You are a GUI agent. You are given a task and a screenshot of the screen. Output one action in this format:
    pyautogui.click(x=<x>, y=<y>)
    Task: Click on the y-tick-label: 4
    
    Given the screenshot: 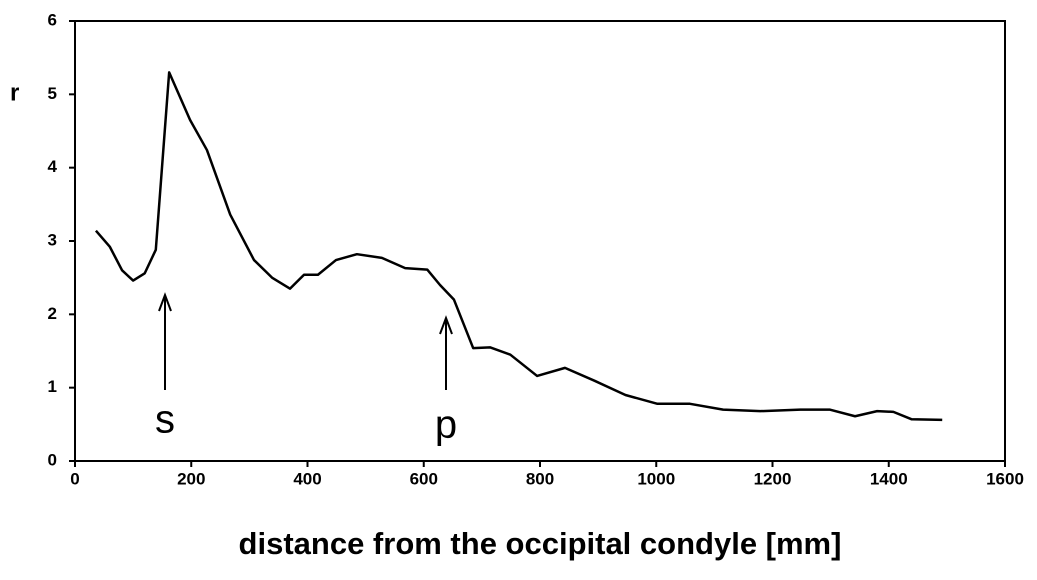 What is the action you would take?
    pyautogui.click(x=53, y=166)
    